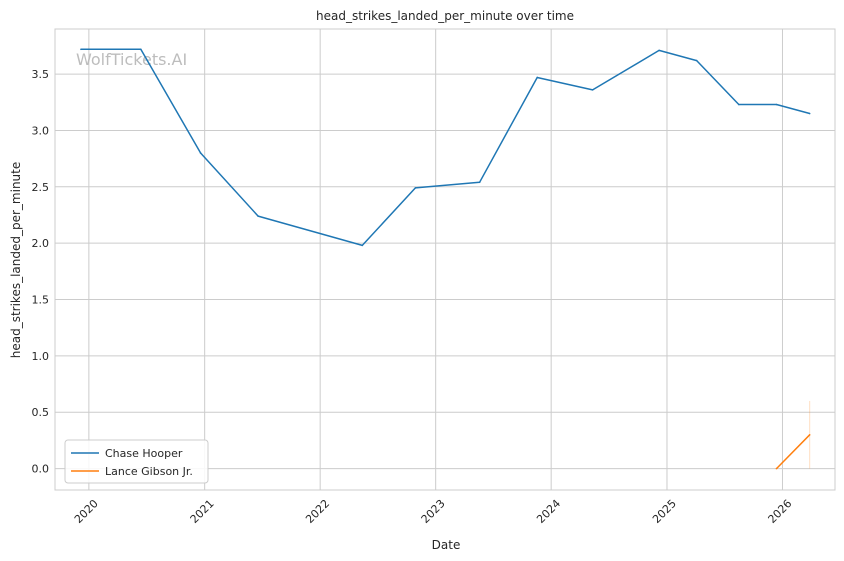 This screenshot has height=561, width=844. Describe the element at coordinates (41, 130) in the screenshot. I see `y-tick-label: 3.0` at that location.